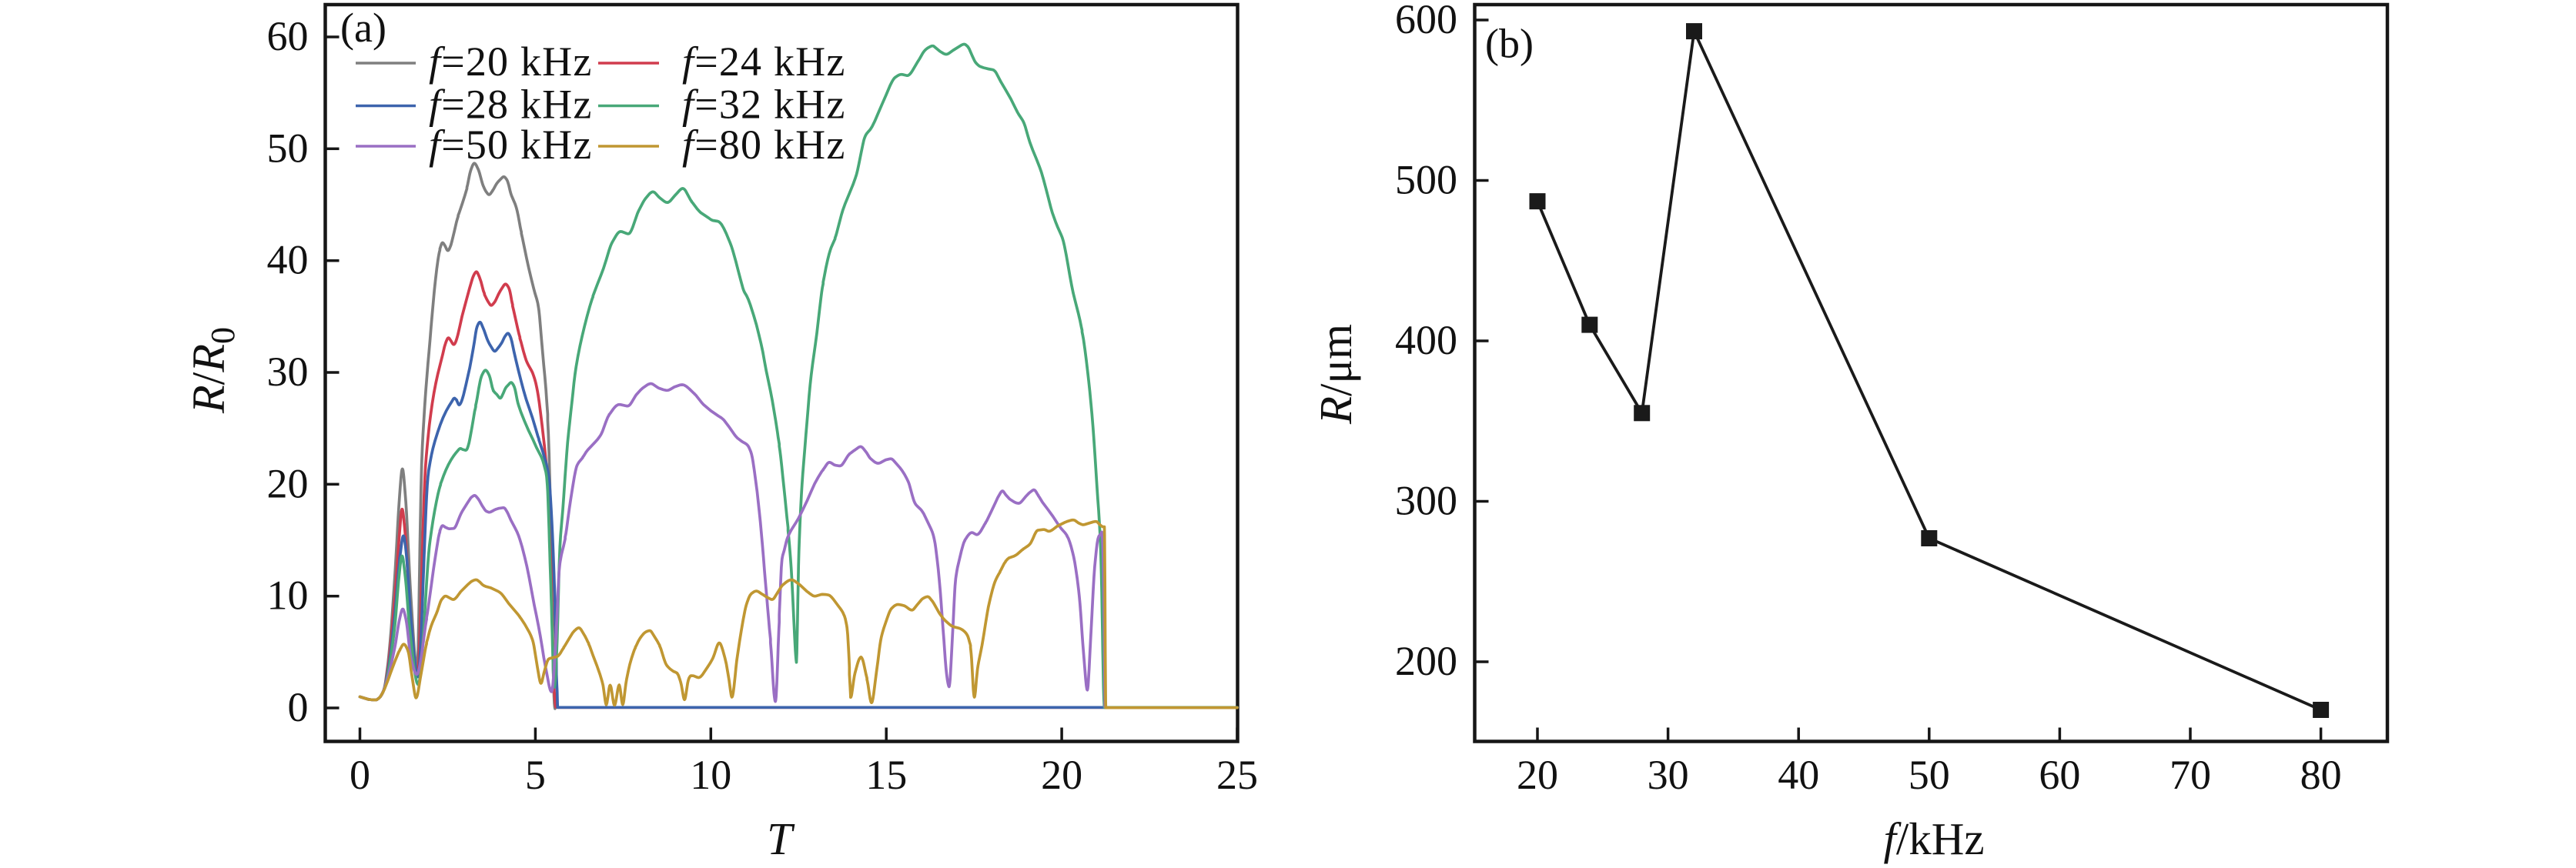 The height and width of the screenshot is (868, 2576). What do you see at coordinates (535, 775) in the screenshot?
I see `svg-text: 5` at bounding box center [535, 775].